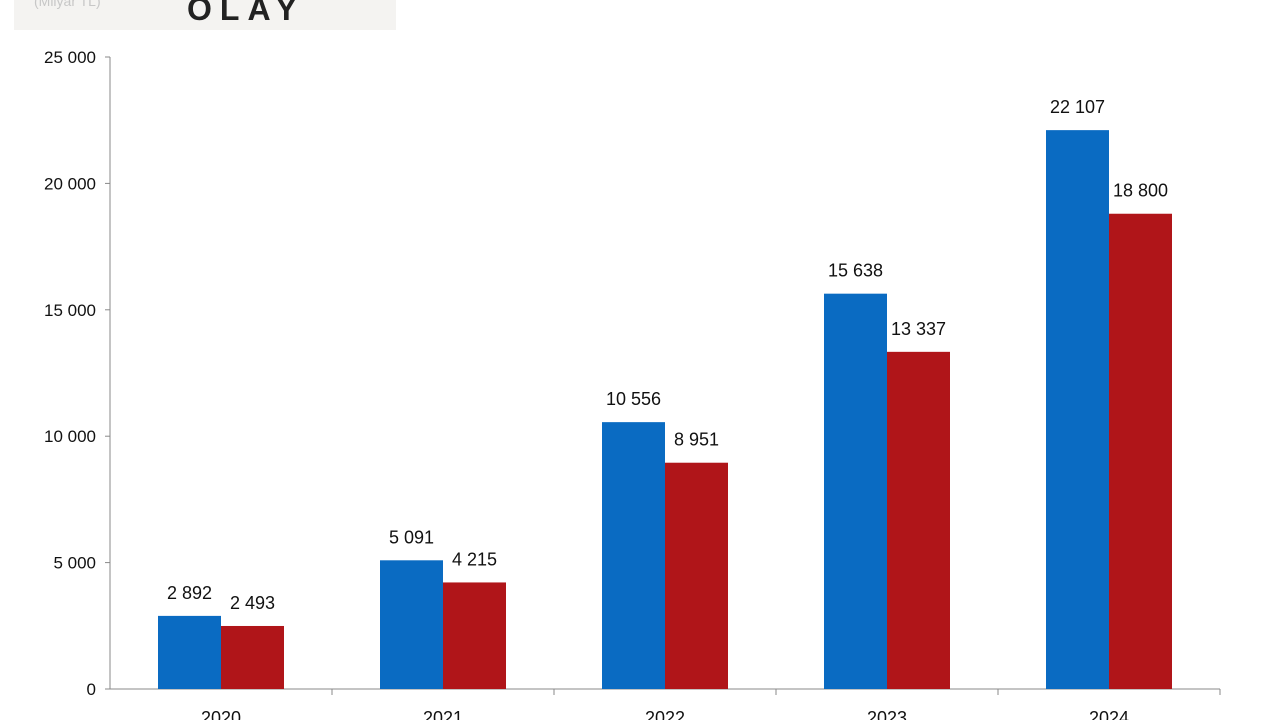 This screenshot has height=720, width=1280. I want to click on data-label: 10 556, so click(633, 399).